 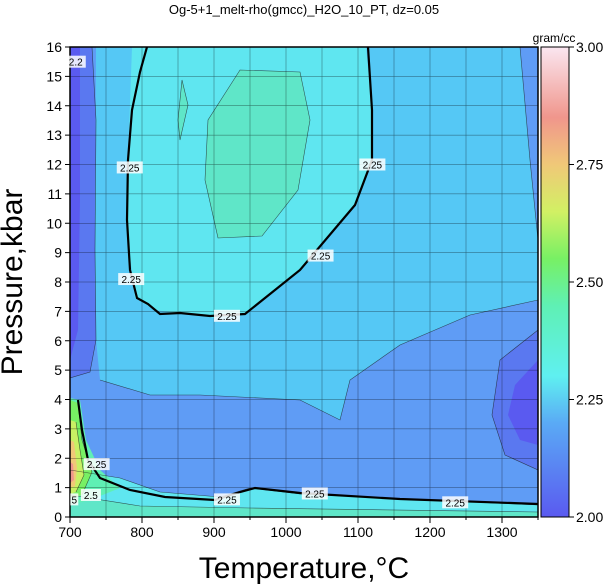 I want to click on contour-label: 5, so click(x=75, y=500).